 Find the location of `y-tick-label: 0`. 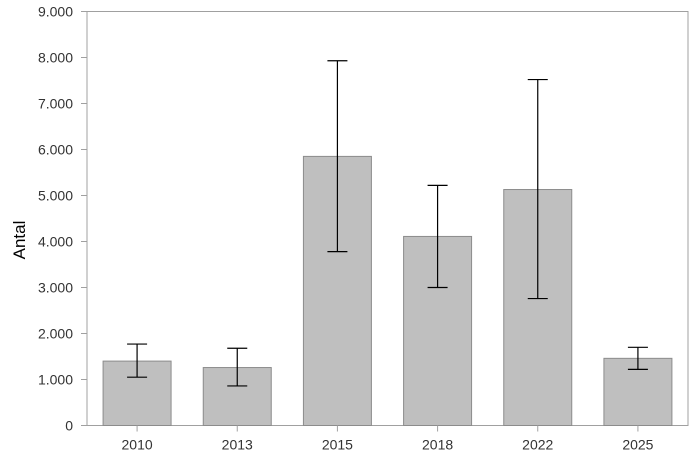

y-tick-label: 0 is located at coordinates (69, 426).